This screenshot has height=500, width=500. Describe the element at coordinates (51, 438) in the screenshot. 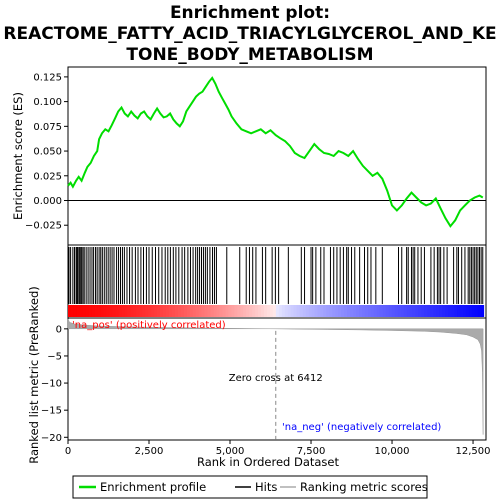

I see `metric-y-tick-label: −20` at that location.